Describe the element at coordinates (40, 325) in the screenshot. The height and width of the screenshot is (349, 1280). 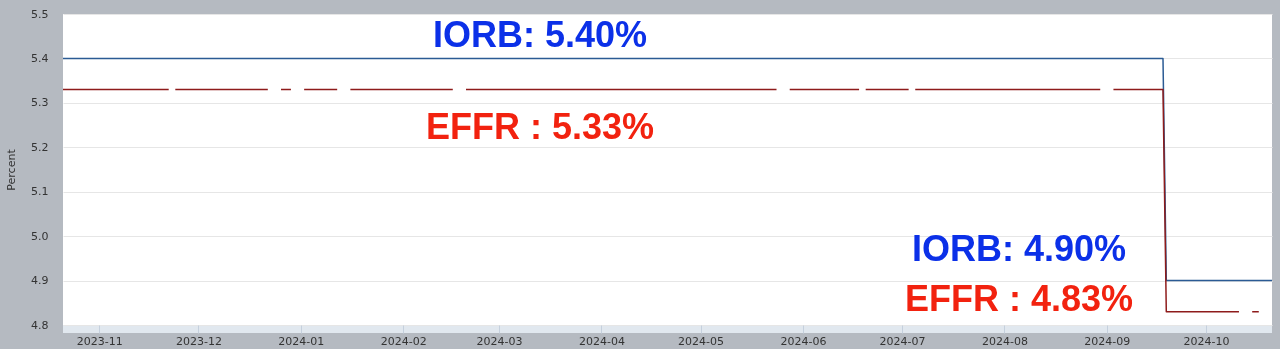
I see `y-tick-label: 4.8` at that location.